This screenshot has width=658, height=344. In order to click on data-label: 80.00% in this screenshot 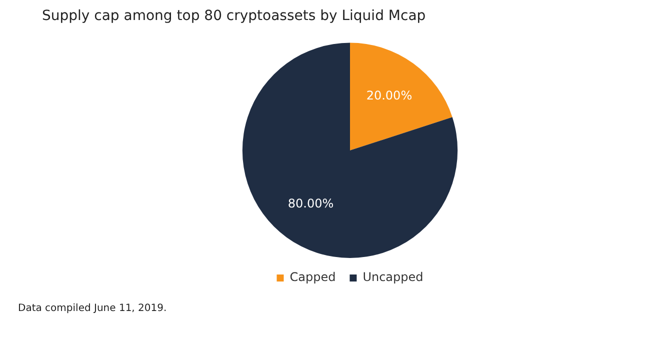, I will do `click(311, 203)`.